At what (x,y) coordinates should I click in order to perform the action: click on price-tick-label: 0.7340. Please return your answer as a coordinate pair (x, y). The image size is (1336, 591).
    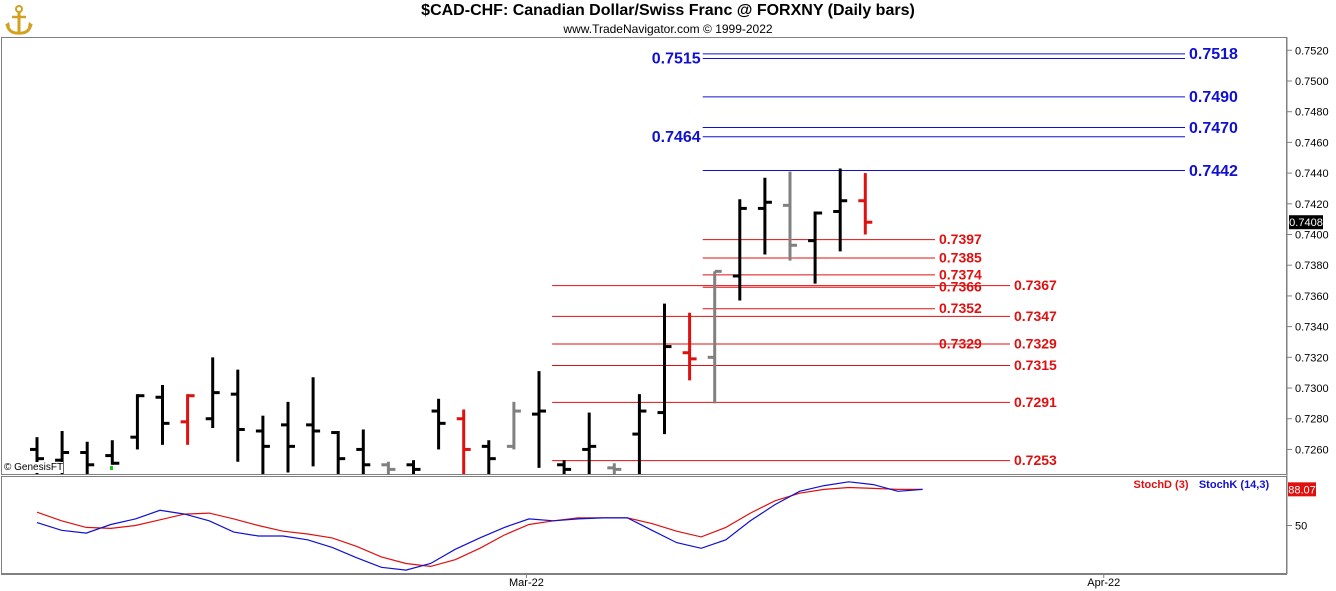
    Looking at the image, I should click on (1312, 328).